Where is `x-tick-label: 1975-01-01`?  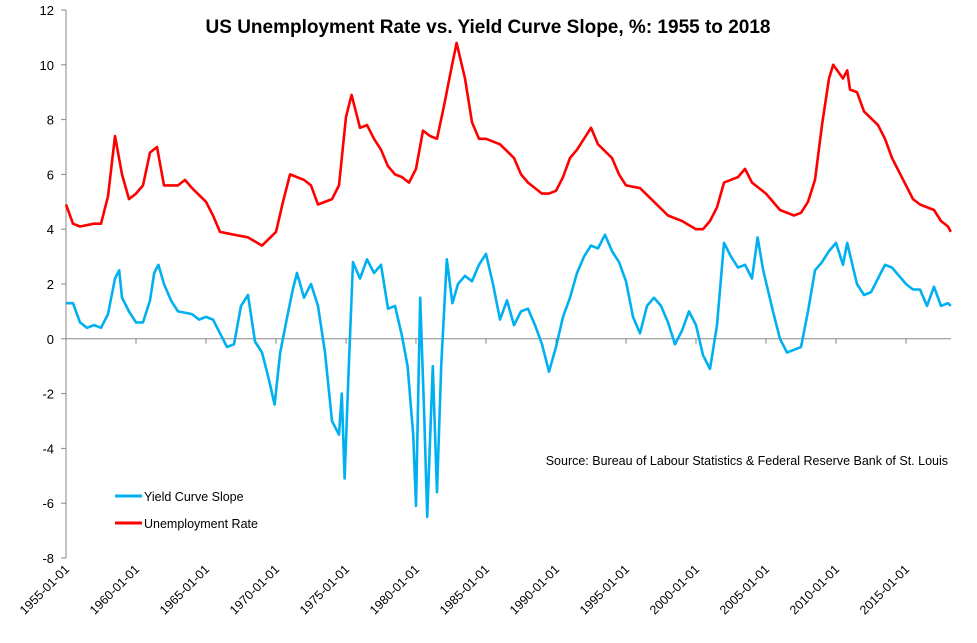
x-tick-label: 1975-01-01 is located at coordinates (324, 589).